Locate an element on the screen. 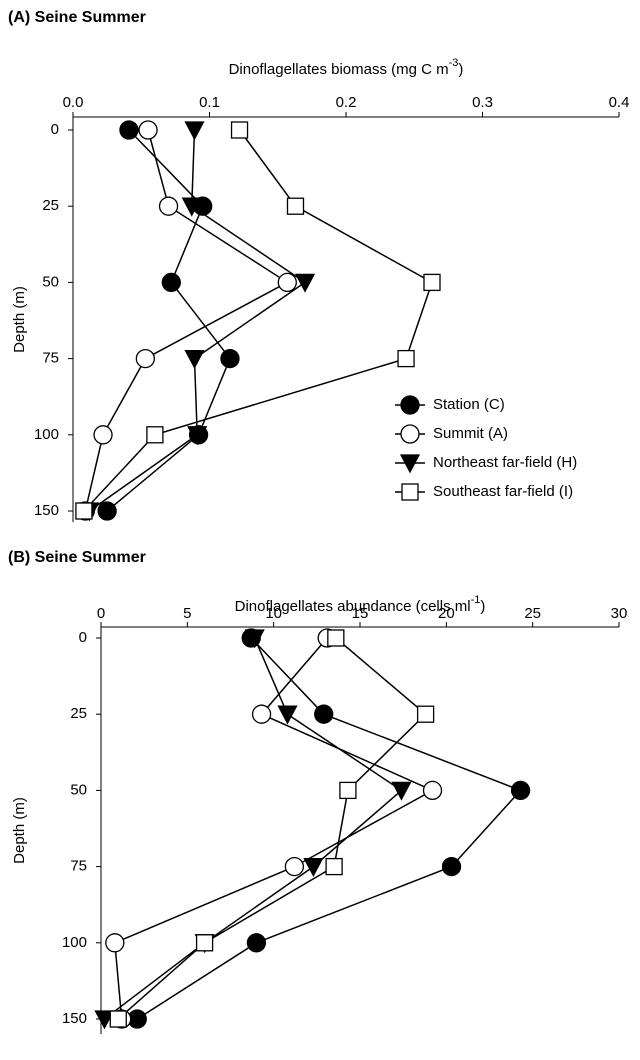 The width and height of the screenshot is (640, 1060). panel-title: (A) Seine Summer is located at coordinates (77, 17).